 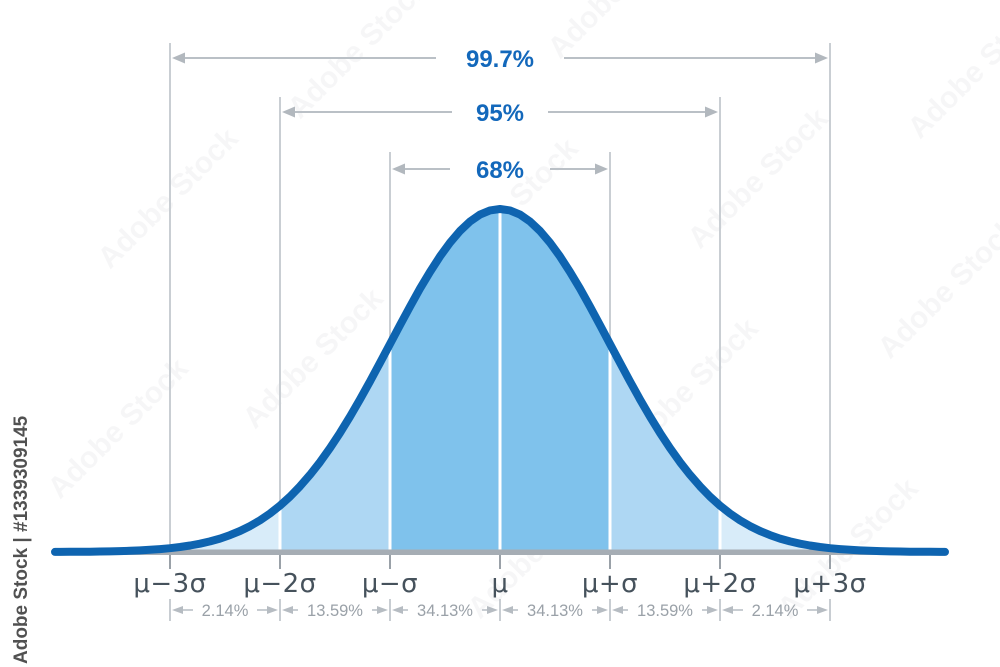 I want to click on axis-label-mu-plus-1sigma: μ+σ, so click(x=610, y=584).